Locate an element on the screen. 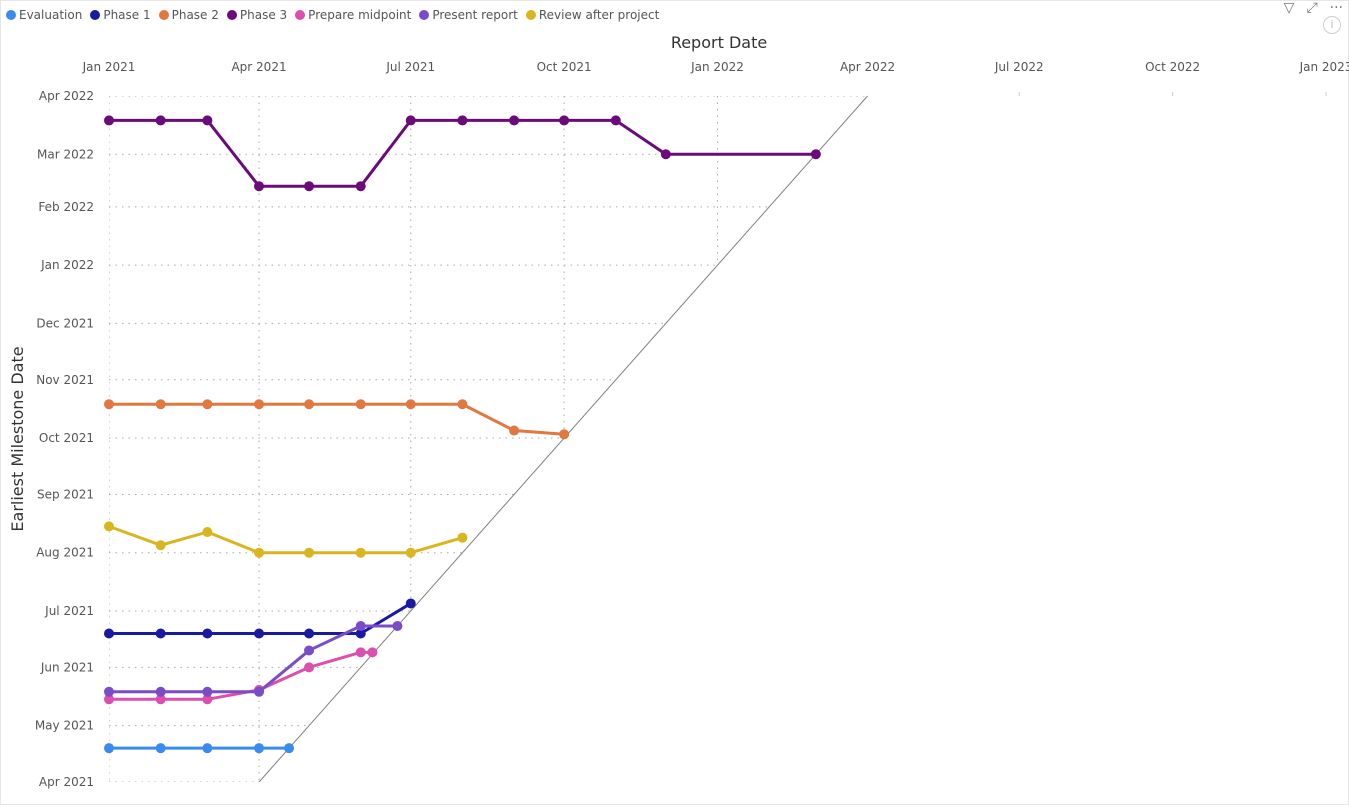 The image size is (1349, 805). legend-label: Prepare midpoint is located at coordinates (360, 15).